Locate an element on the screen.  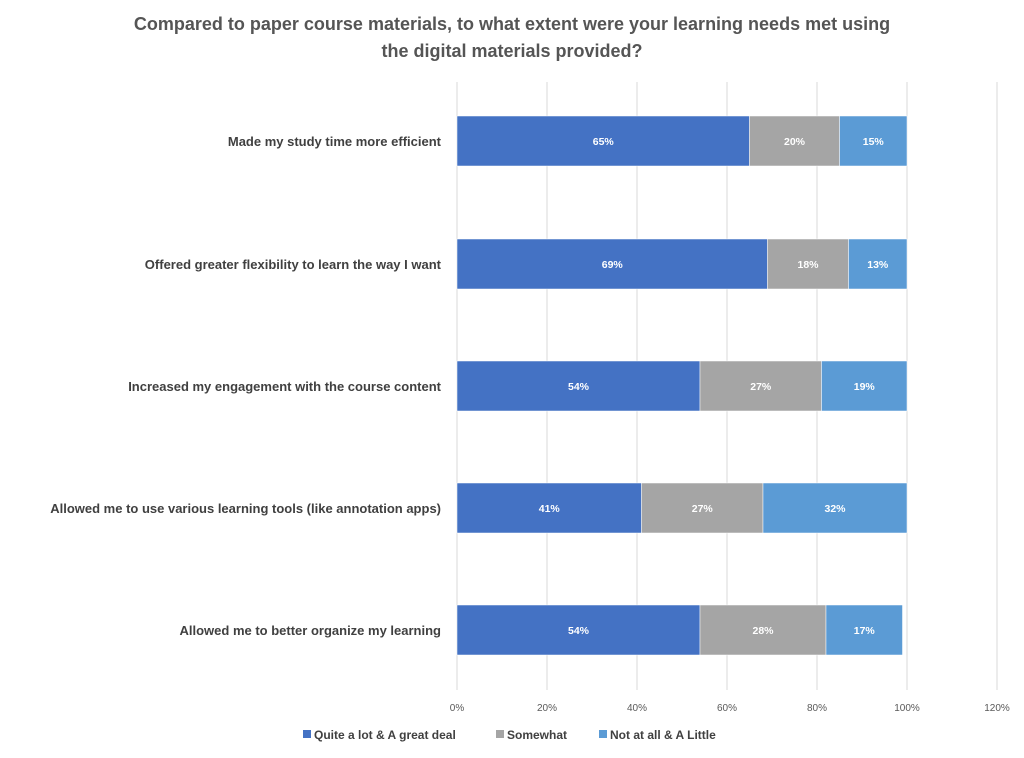
x-tick-label: 120% is located at coordinates (997, 708).